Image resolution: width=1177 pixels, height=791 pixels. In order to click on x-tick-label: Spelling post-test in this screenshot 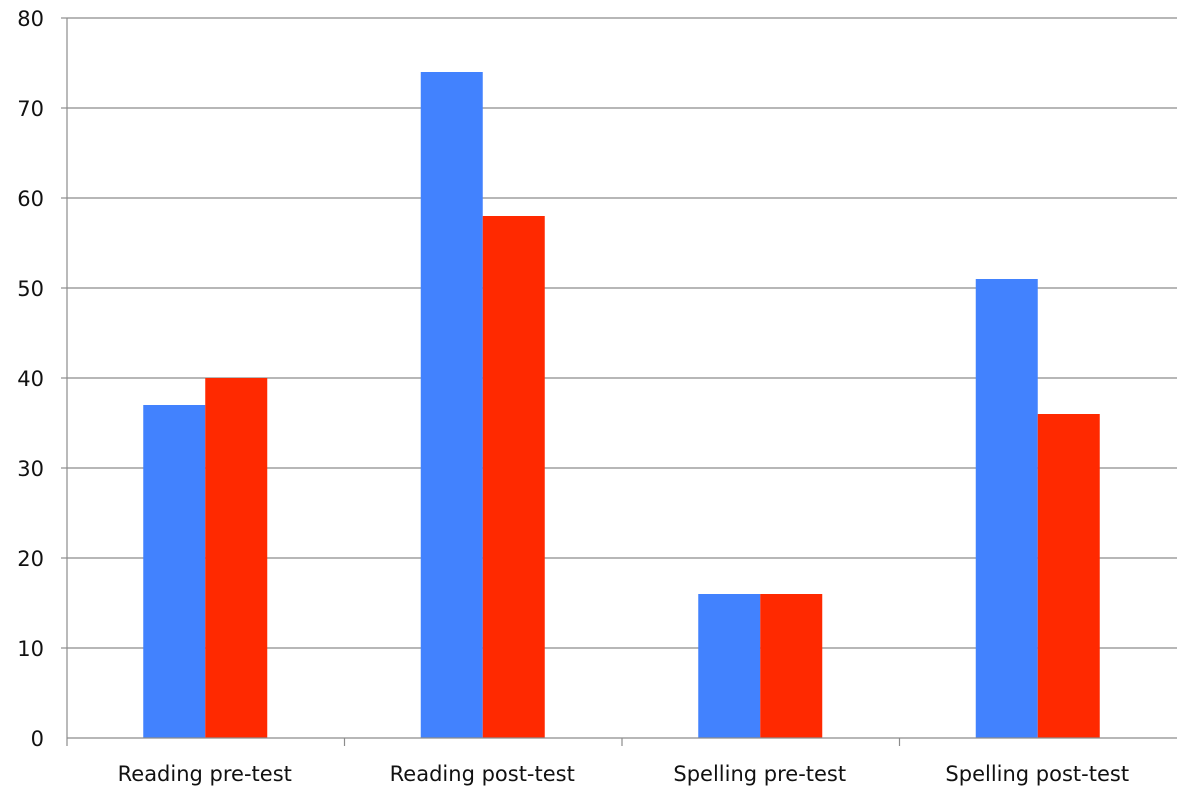, I will do `click(1037, 774)`.